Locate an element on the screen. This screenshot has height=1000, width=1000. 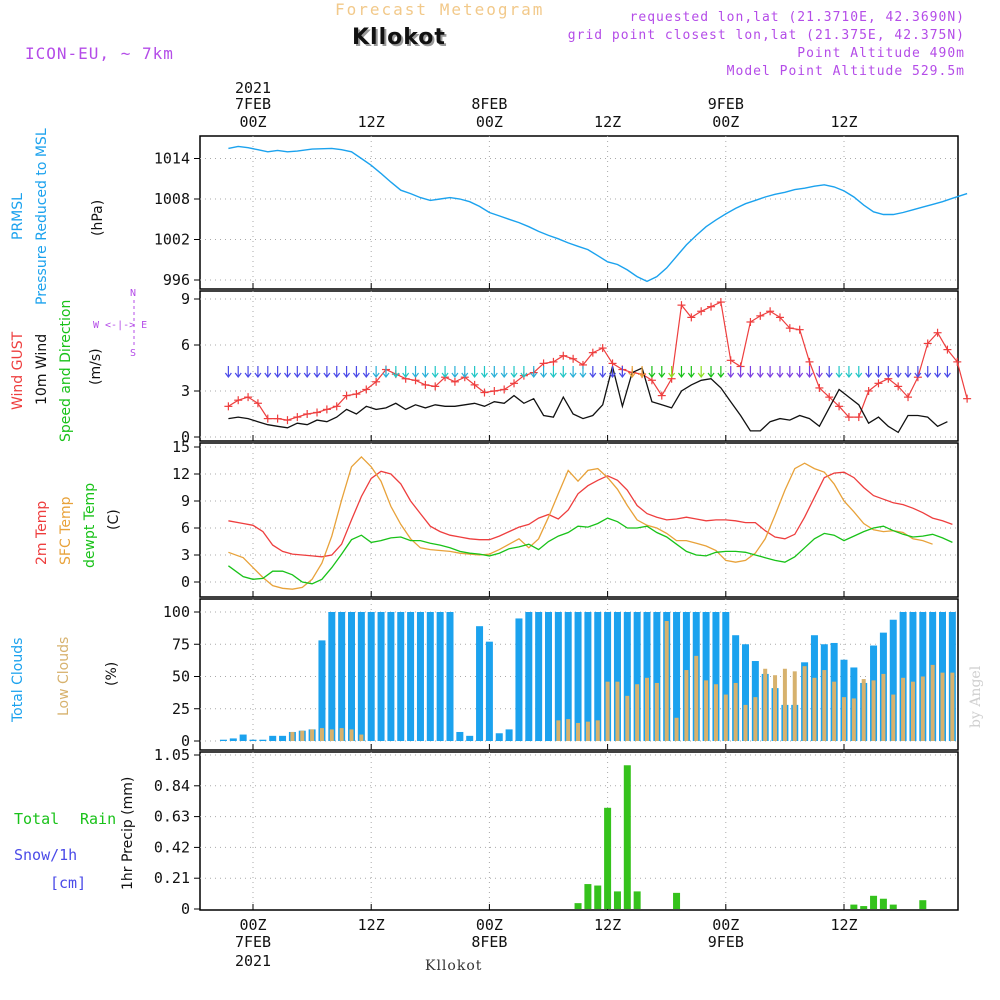
compass-we: W <-|-> E is located at coordinates (120, 325).